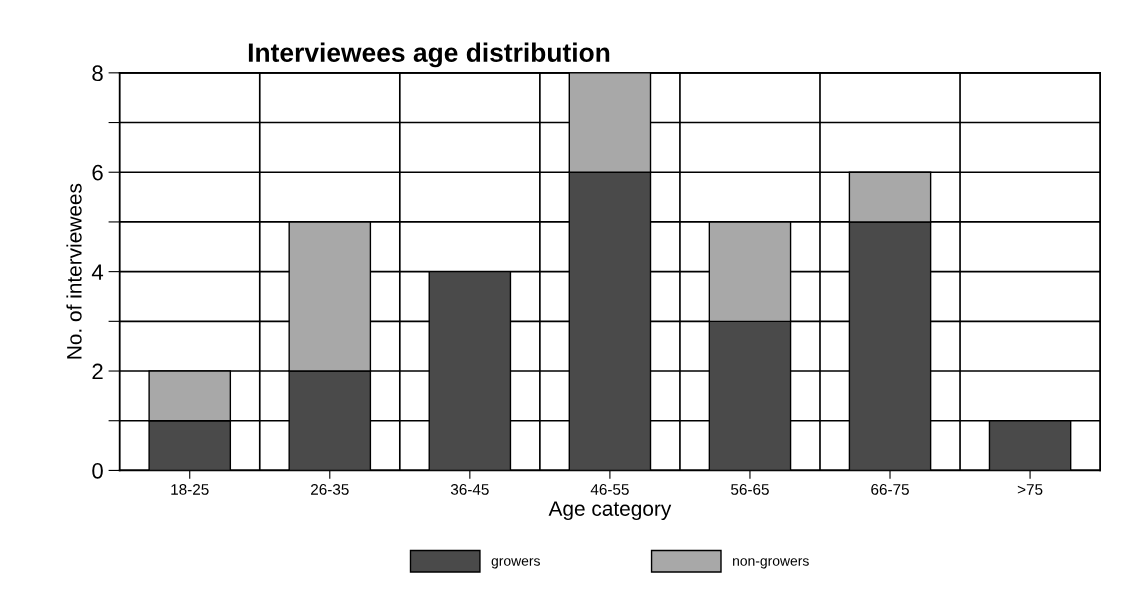 Image resolution: width=1140 pixels, height=607 pixels. I want to click on y-tick-label: 4, so click(97, 272).